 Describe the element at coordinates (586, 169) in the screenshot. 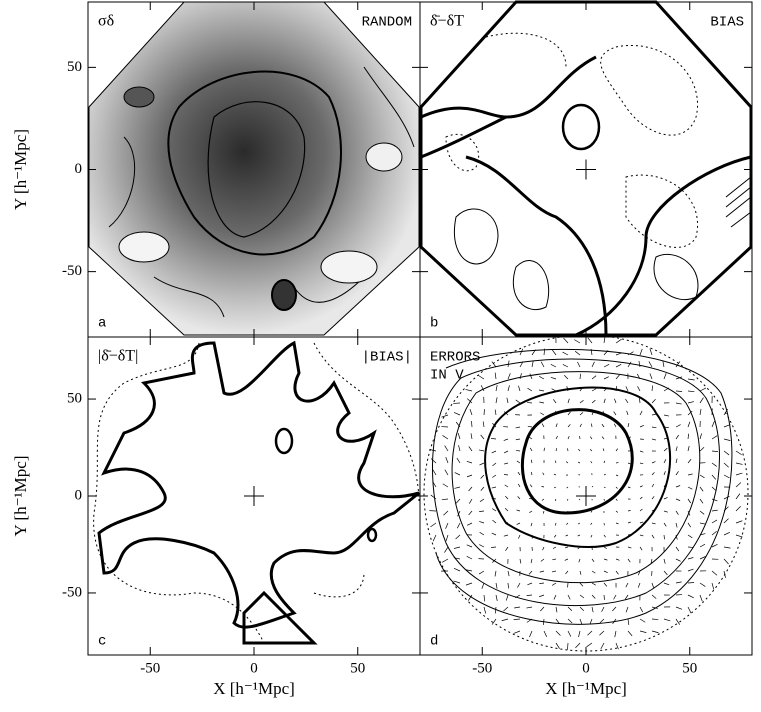

I see `center-cross` at that location.